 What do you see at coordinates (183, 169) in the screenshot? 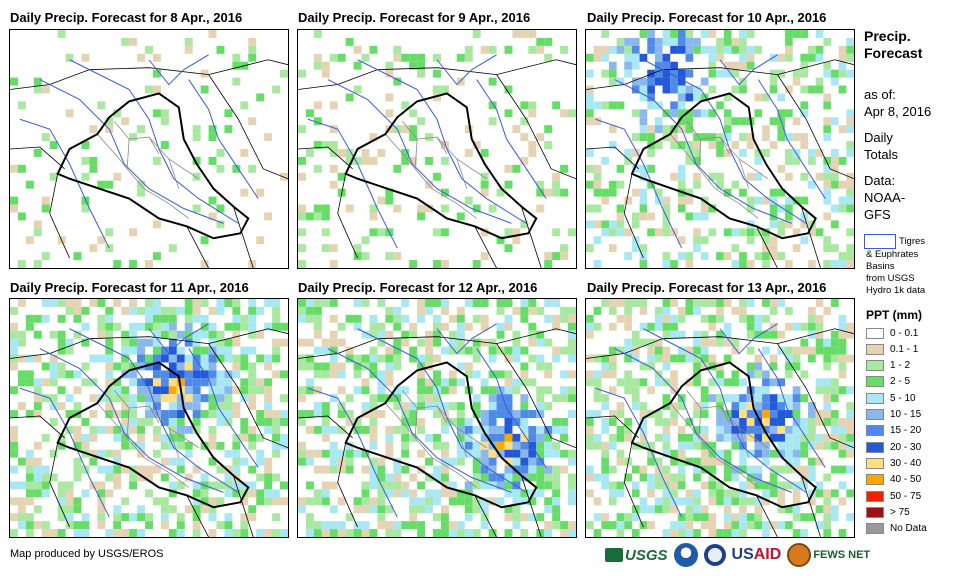
I see `province-boundary` at bounding box center [183, 169].